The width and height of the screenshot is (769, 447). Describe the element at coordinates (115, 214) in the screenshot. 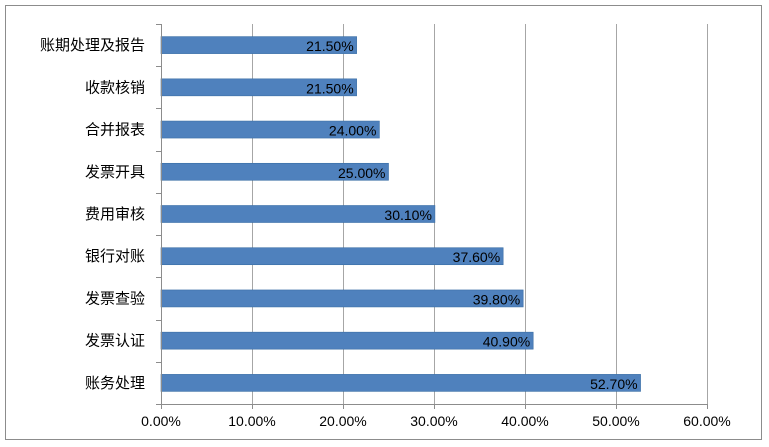

I see `category-label: 费用审核` at that location.